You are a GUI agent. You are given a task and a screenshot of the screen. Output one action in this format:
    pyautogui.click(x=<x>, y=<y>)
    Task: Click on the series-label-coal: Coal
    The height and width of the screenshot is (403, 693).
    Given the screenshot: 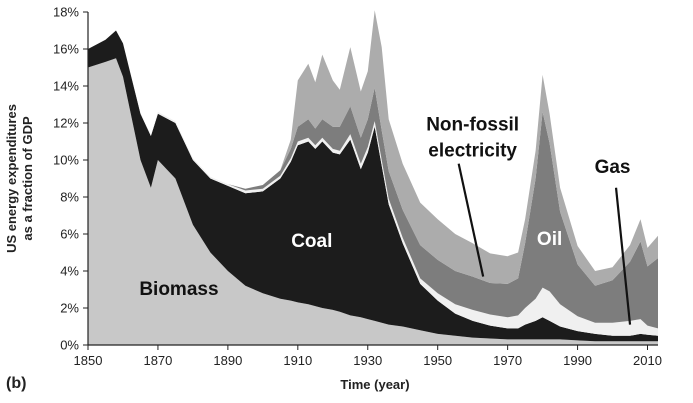 What is the action you would take?
    pyautogui.click(x=311, y=241)
    